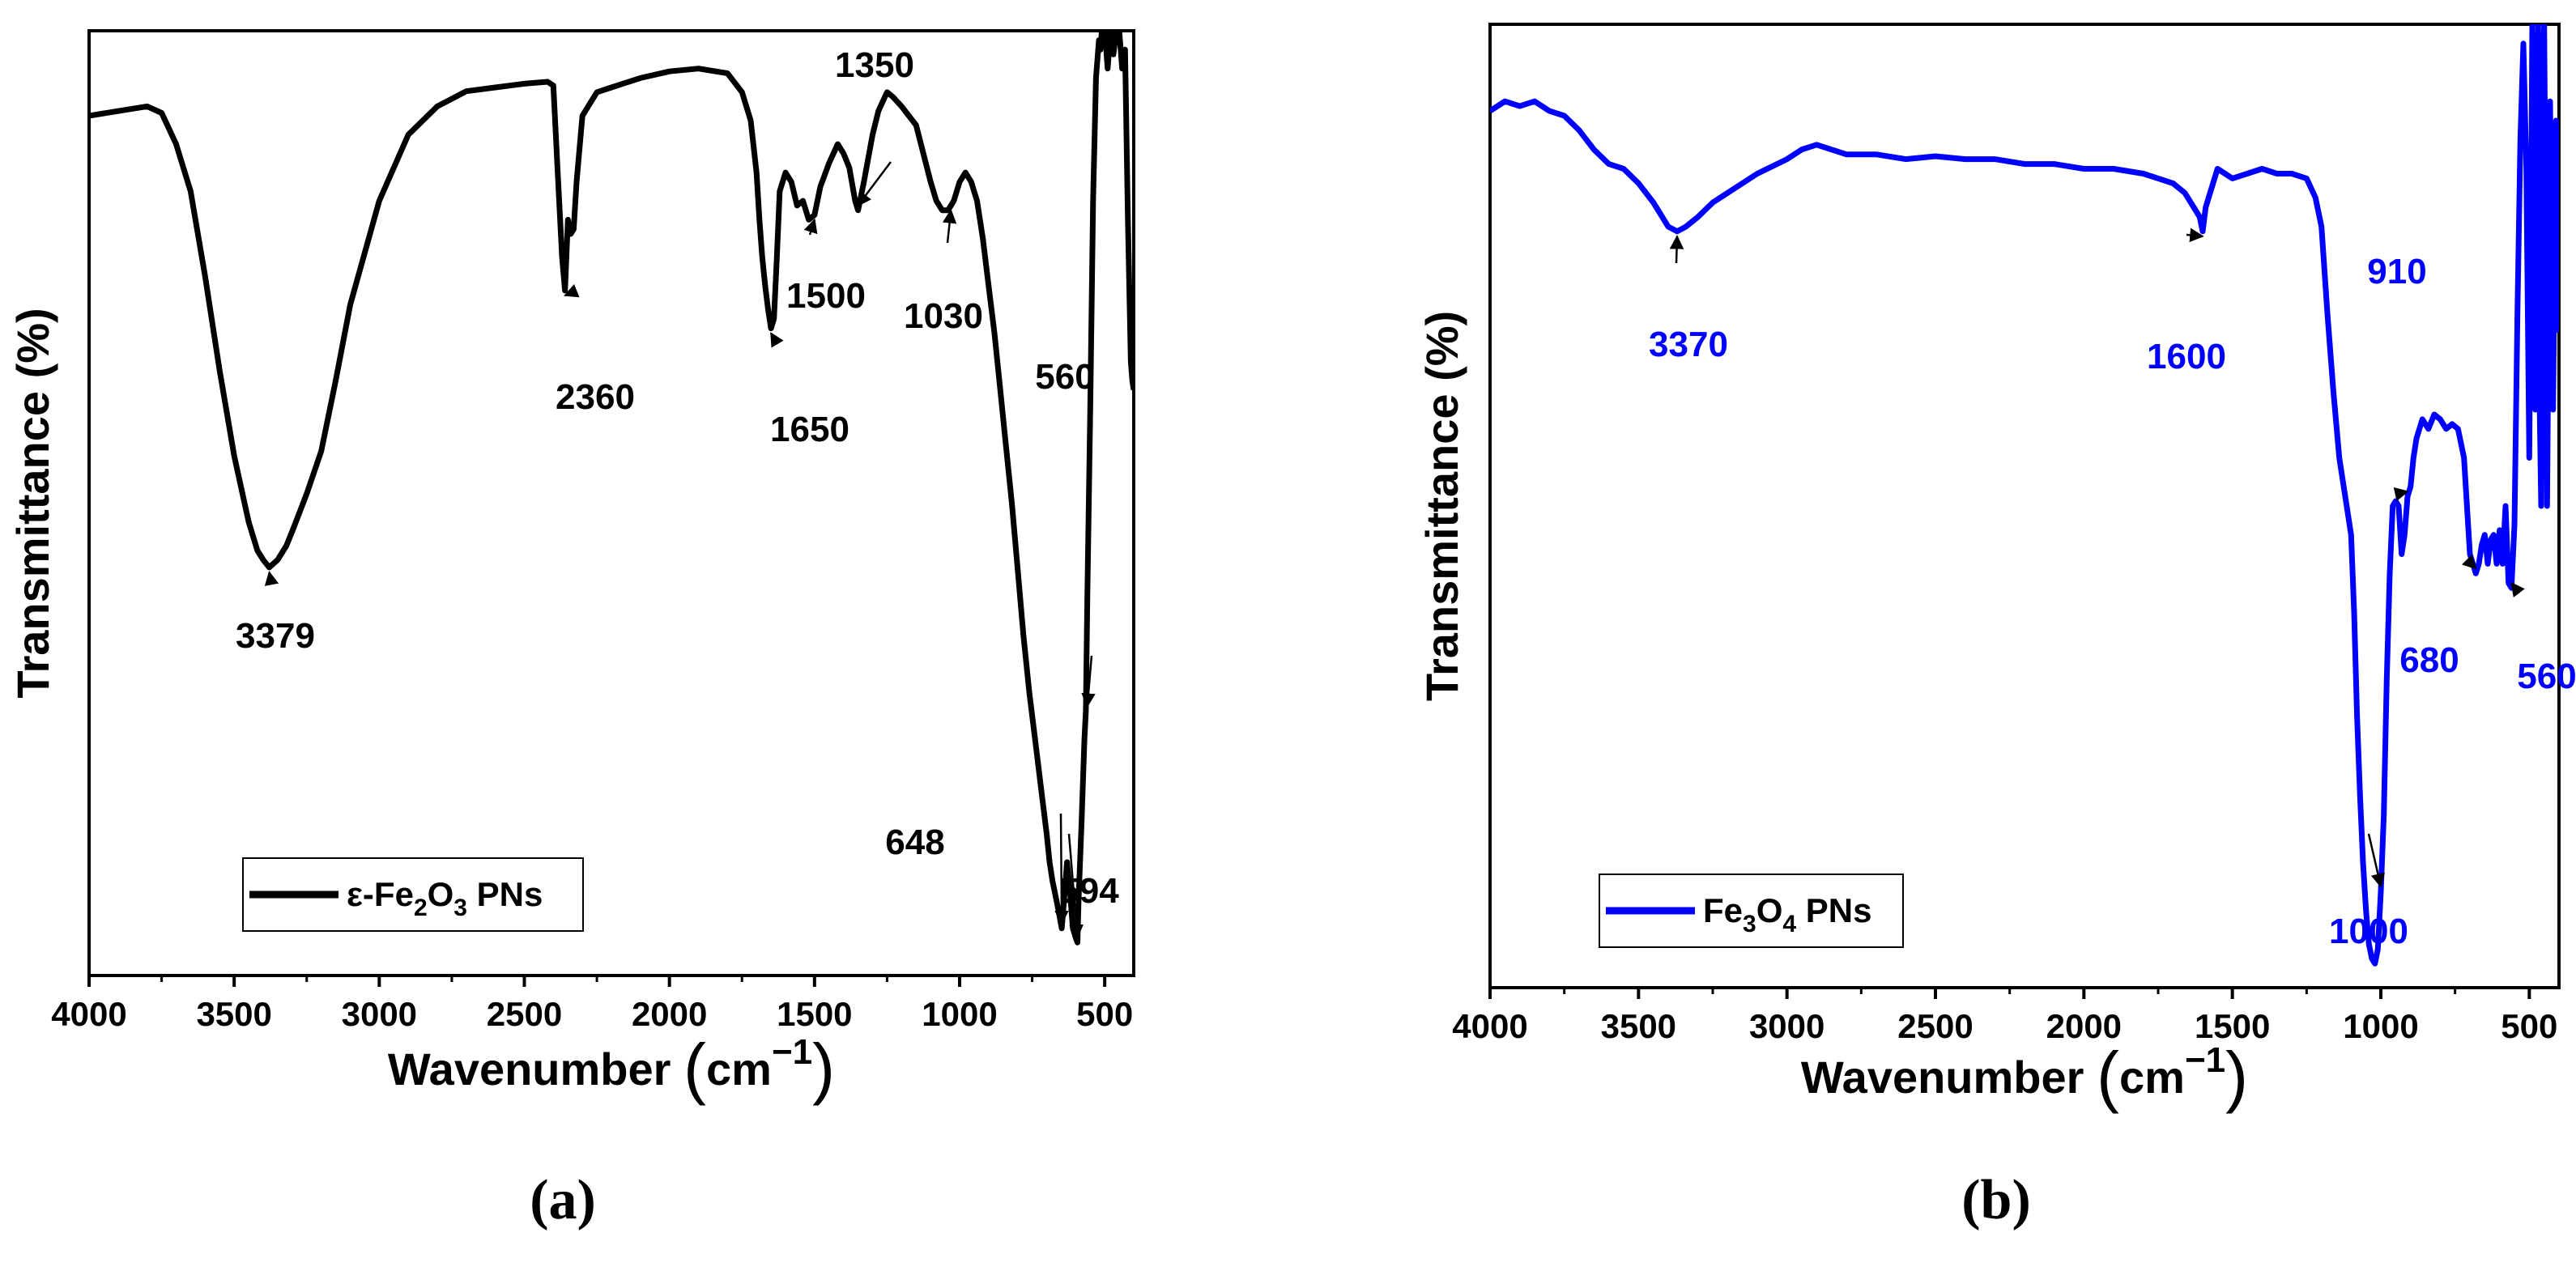 The image size is (2576, 1271). Describe the element at coordinates (595, 397) in the screenshot. I see `peak-label-2360: 2360` at that location.